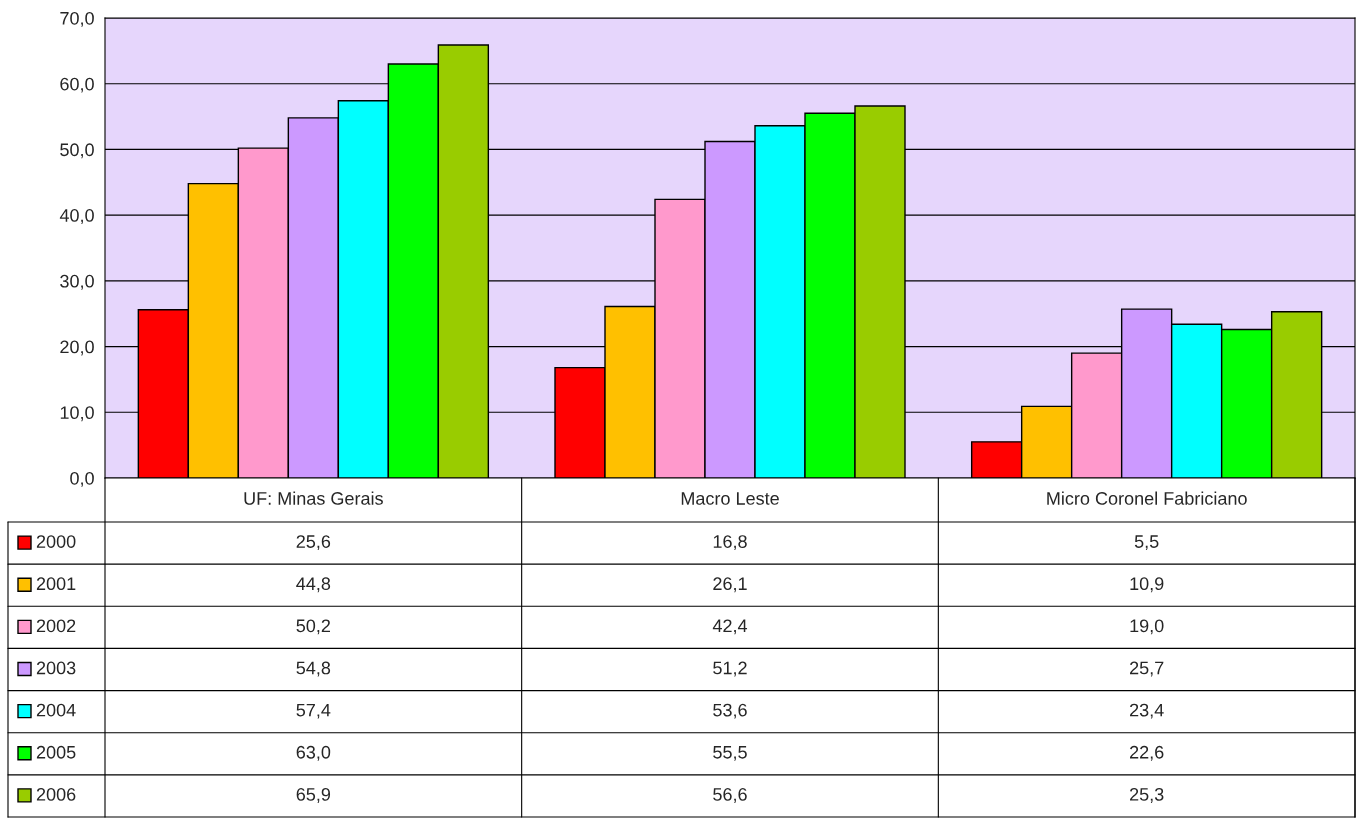 The height and width of the screenshot is (833, 1357). Describe the element at coordinates (77, 348) in the screenshot. I see `y-tick-label: 20,0` at that location.